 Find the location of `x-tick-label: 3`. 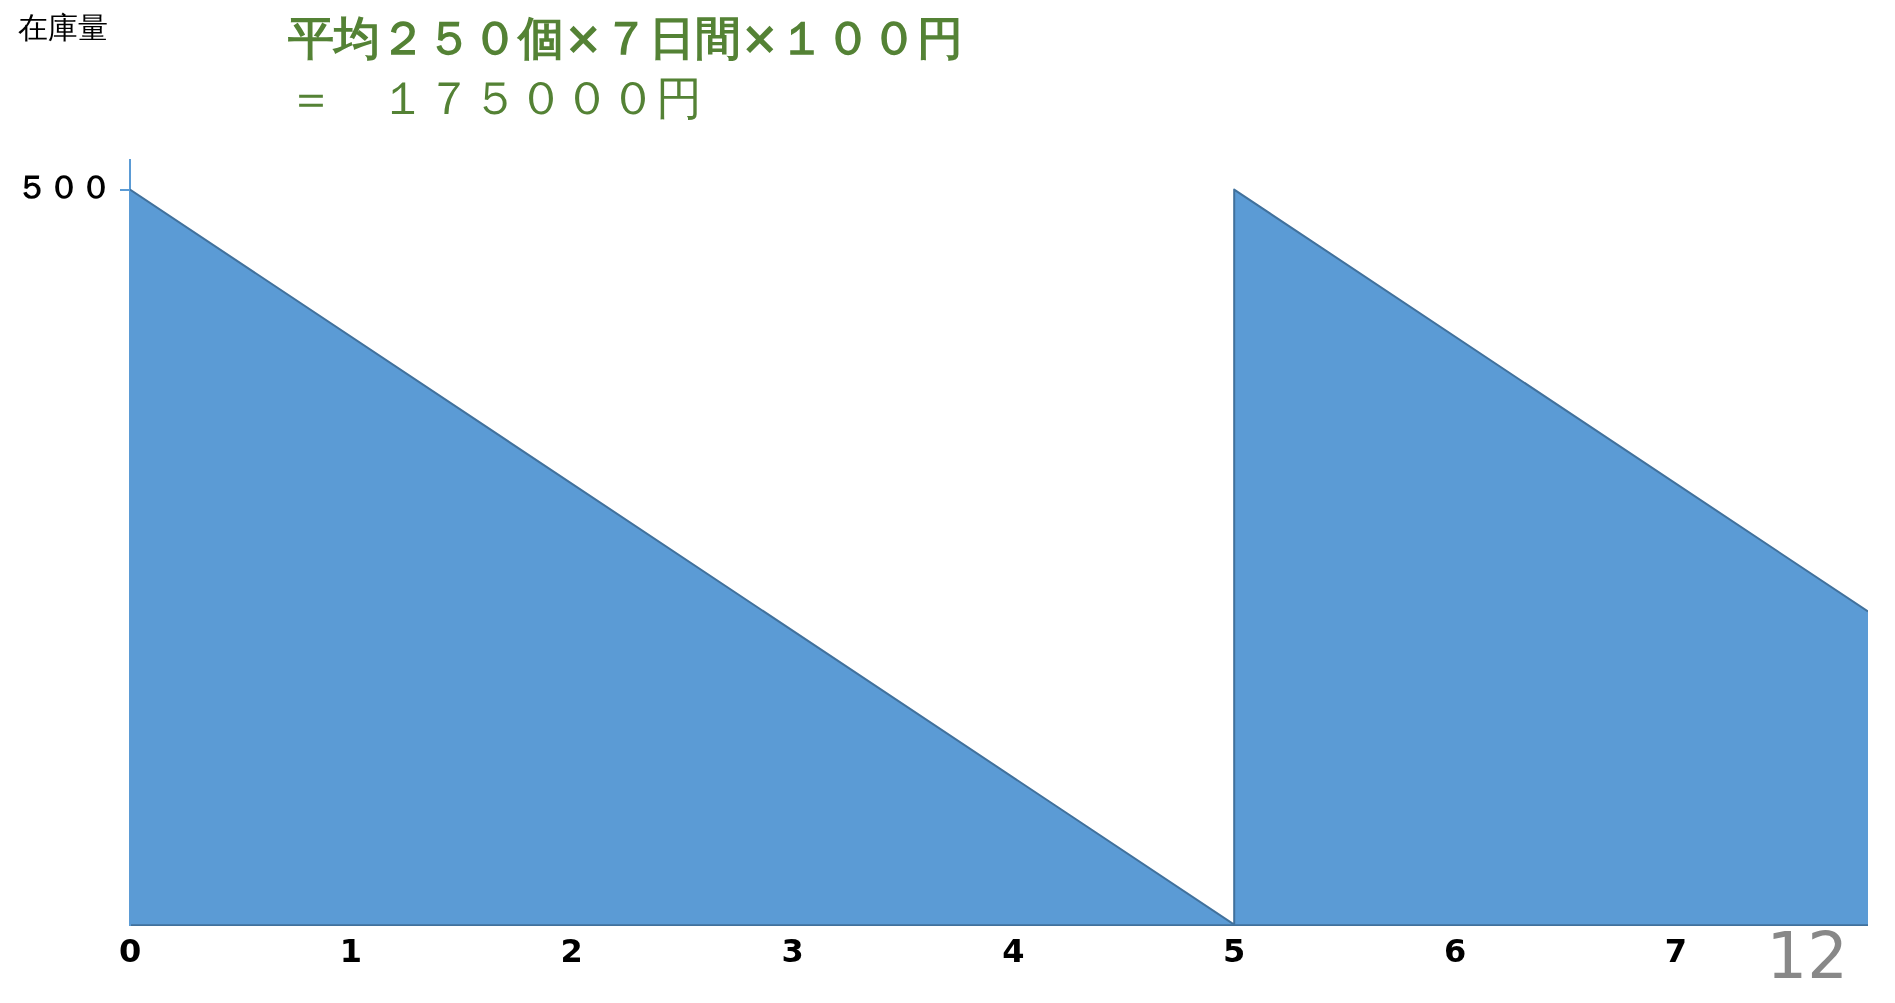

x-tick-label: 3 is located at coordinates (792, 951).